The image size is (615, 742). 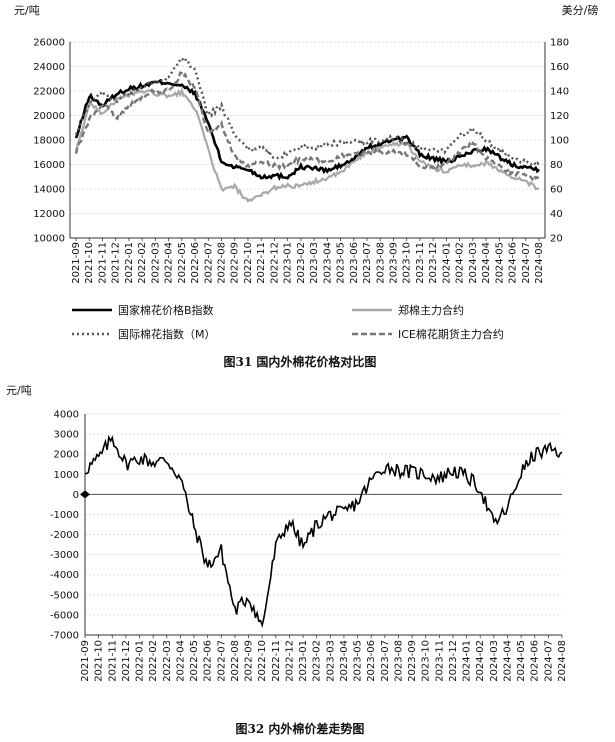 I want to click on y-left-tick-label: 14000, so click(x=49, y=190).